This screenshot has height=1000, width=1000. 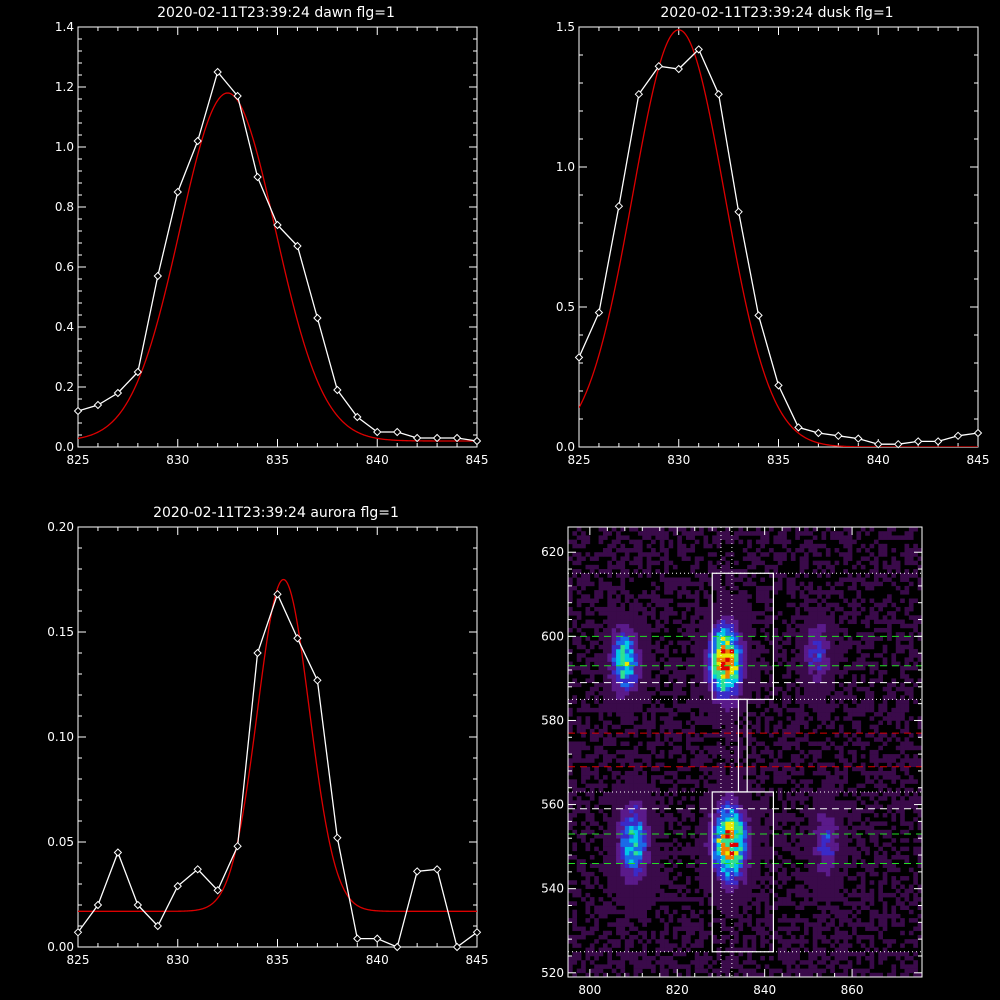 I want to click on chart-dawn-ytick-label: 0.0, so click(x=64, y=447).